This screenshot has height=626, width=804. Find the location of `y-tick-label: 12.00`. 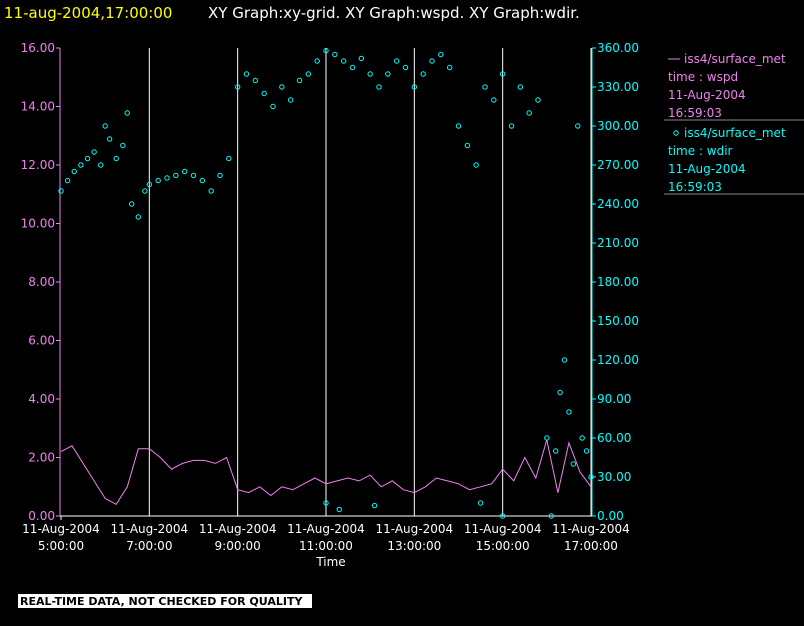

y-tick-label: 12.00 is located at coordinates (38, 165).